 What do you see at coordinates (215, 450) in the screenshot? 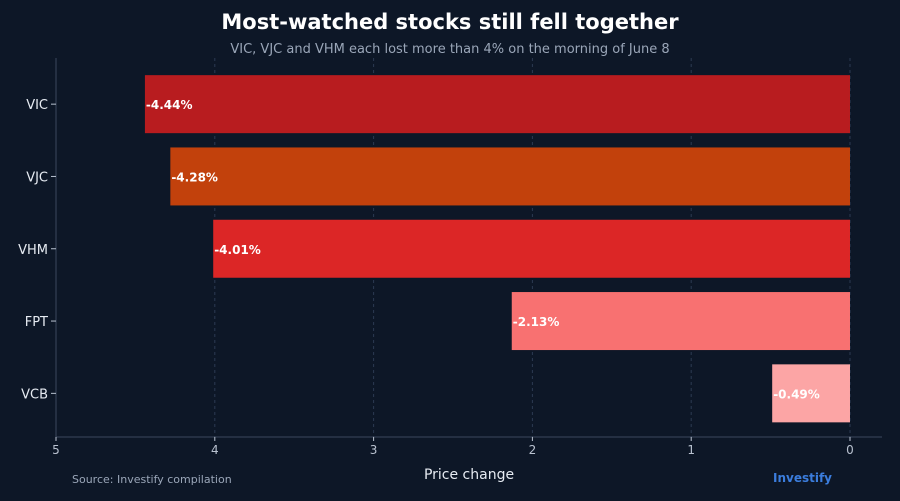
I see `x-tick-label: 4` at bounding box center [215, 450].